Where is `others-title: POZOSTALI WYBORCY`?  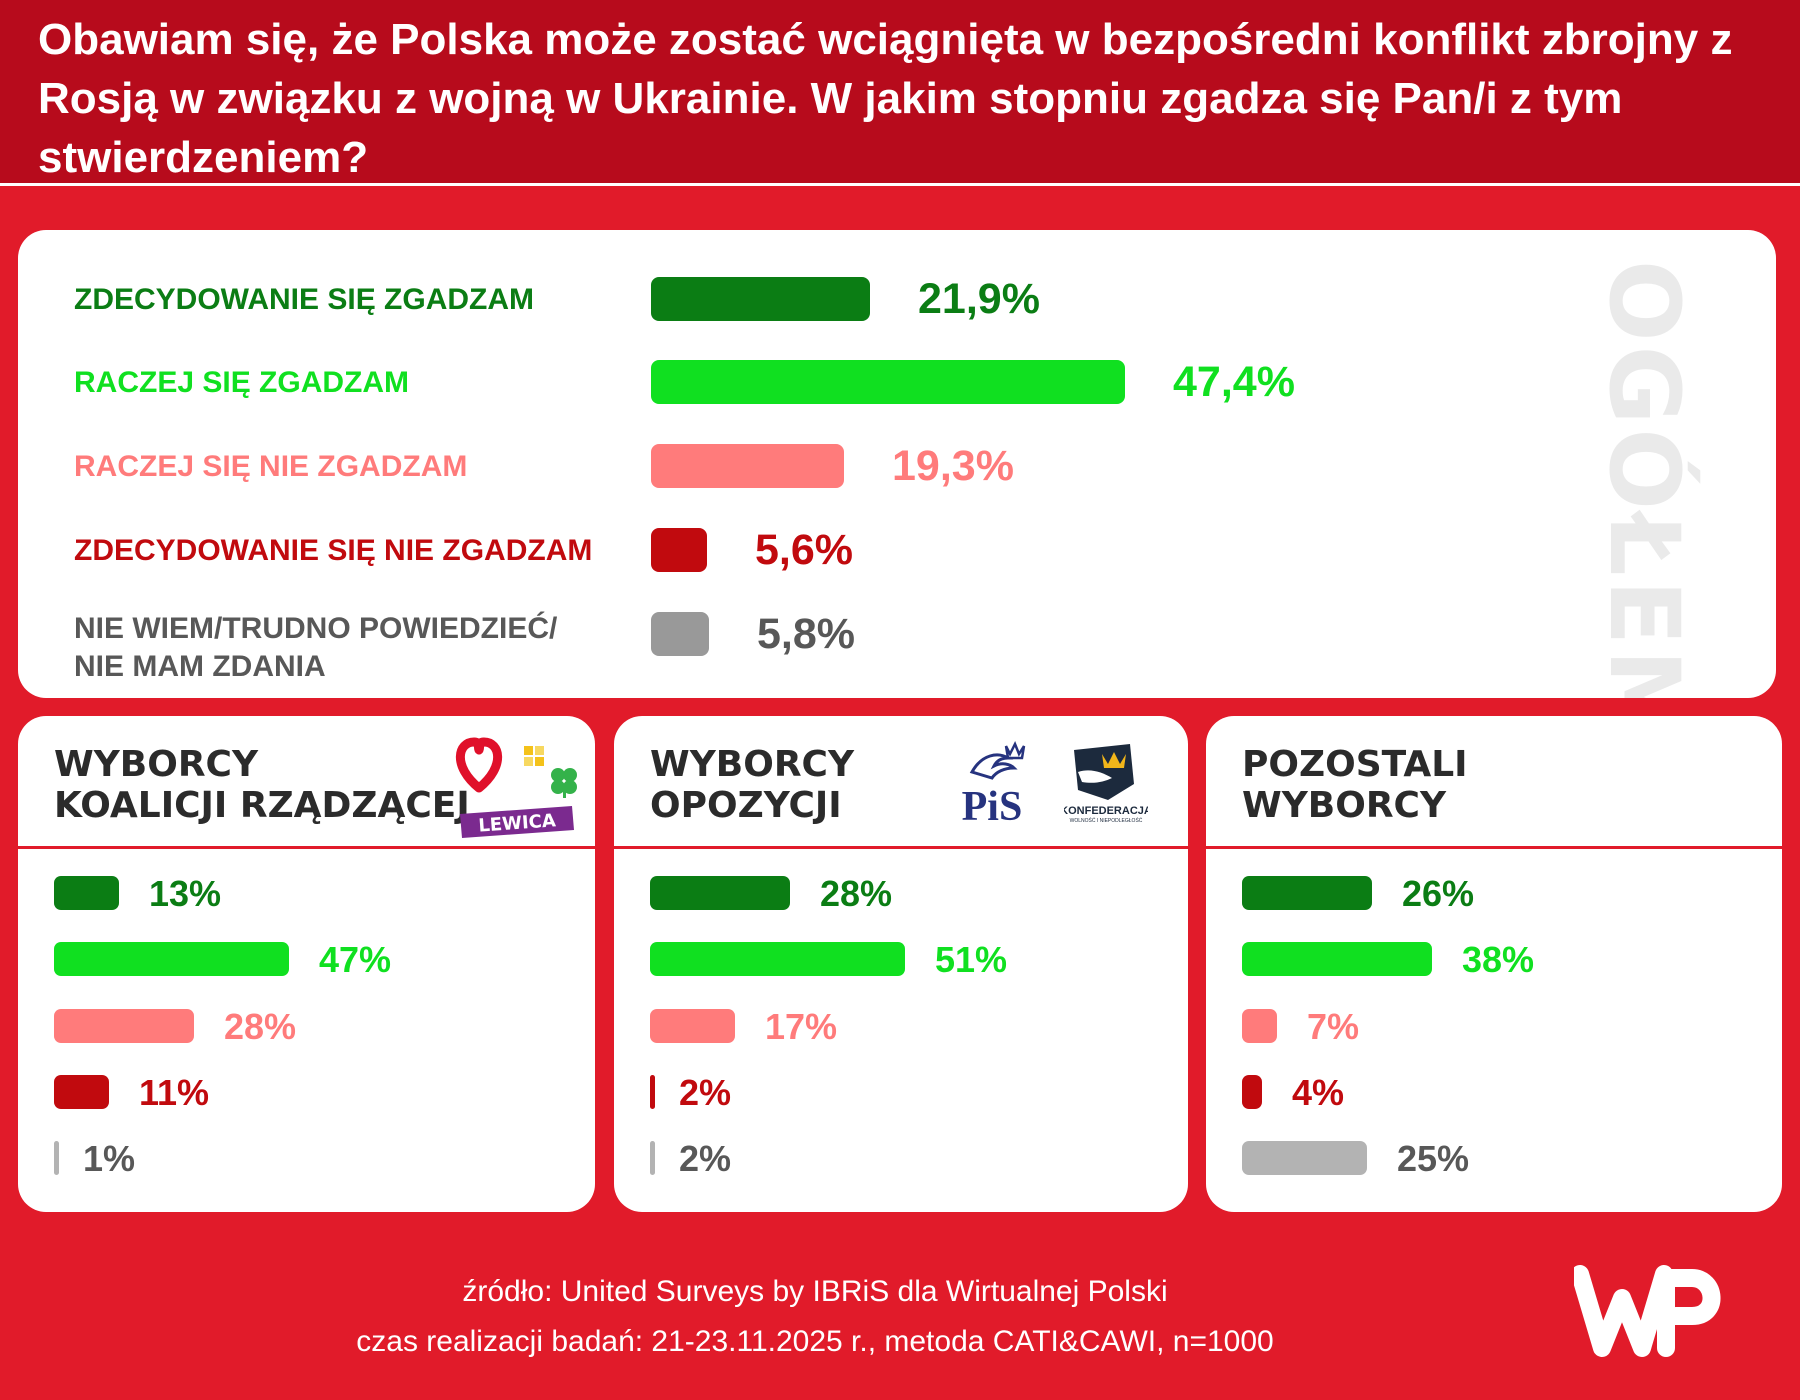
others-title: POZOSTALI WYBORCY is located at coordinates (1355, 785).